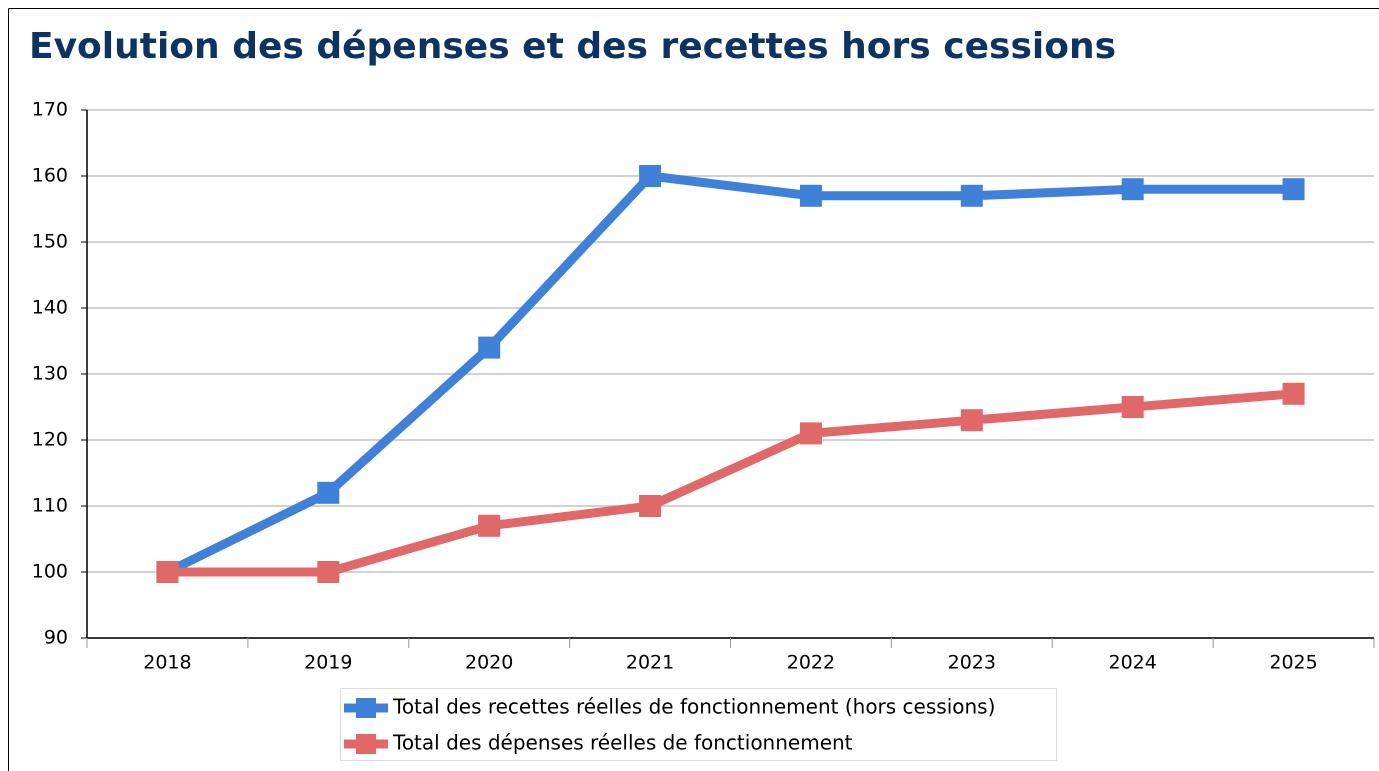  Describe the element at coordinates (698, 724) in the screenshot. I see `legend-box` at that location.